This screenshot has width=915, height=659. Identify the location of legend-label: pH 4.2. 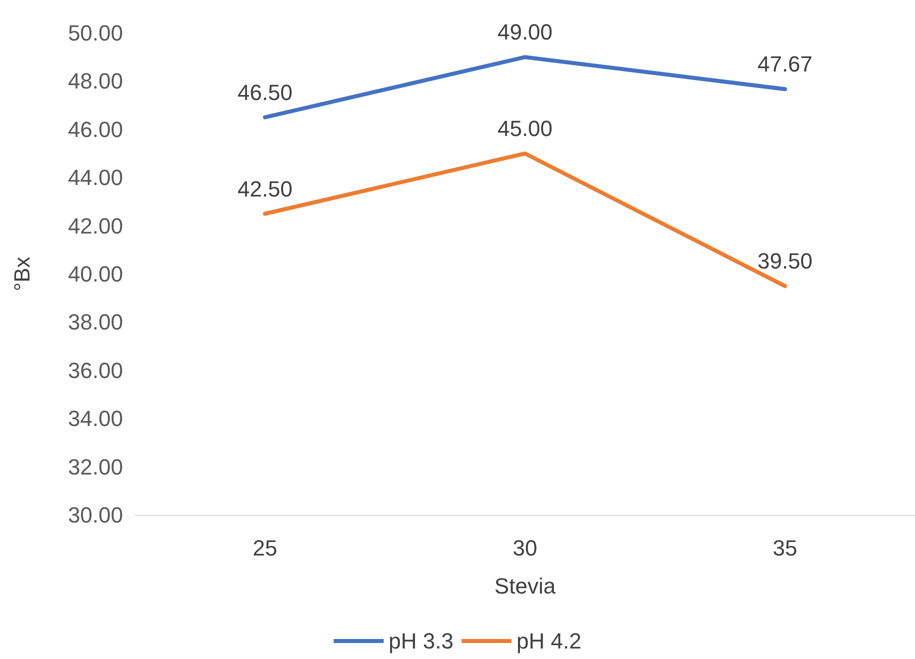
(549, 641).